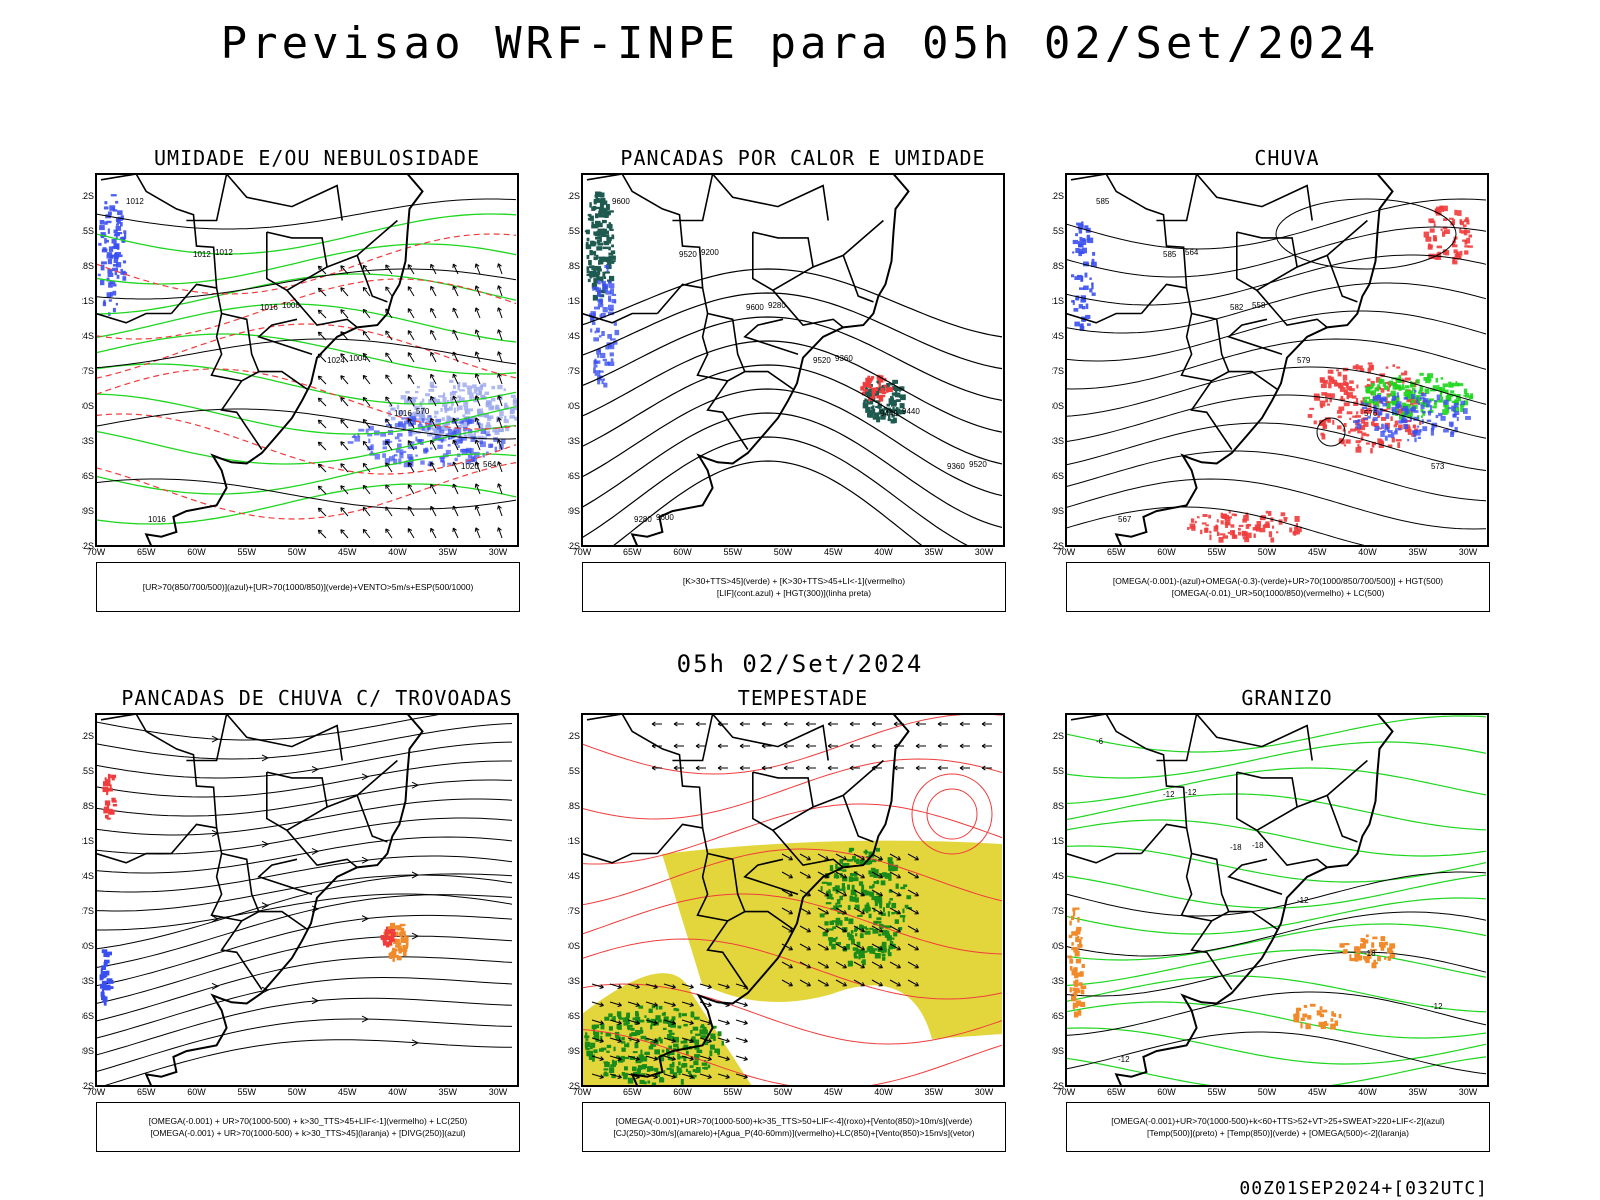 The width and height of the screenshot is (1600, 1200). I want to click on lon-tick-label: 45W, so click(833, 552).